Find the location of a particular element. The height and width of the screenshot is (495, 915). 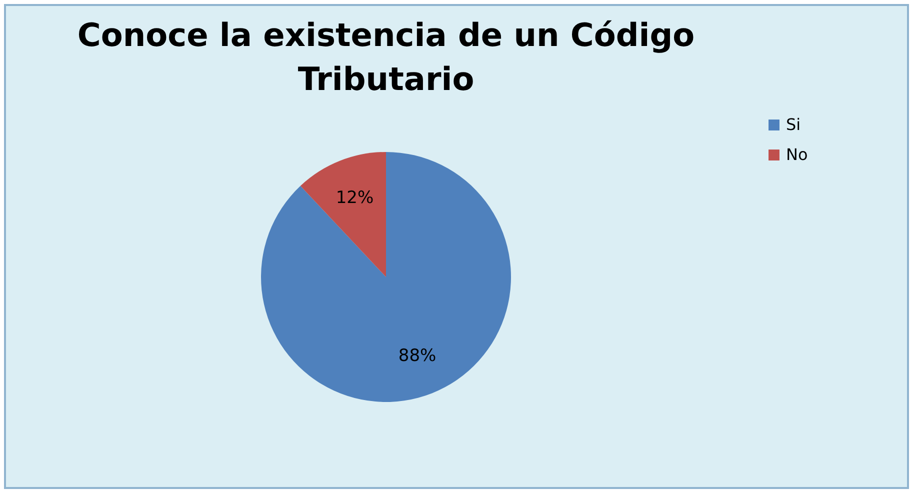

legend-label: No is located at coordinates (797, 154).